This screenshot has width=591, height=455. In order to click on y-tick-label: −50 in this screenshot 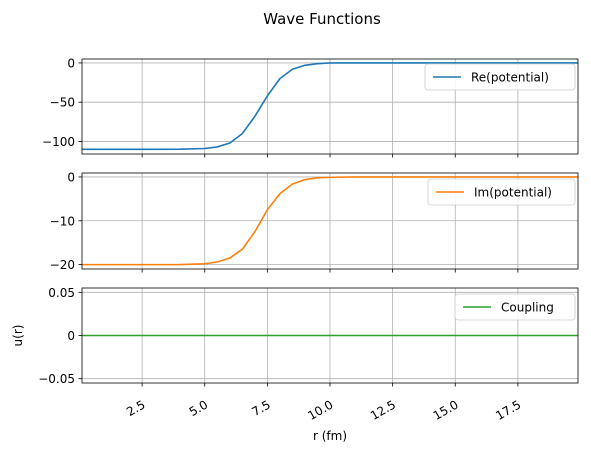, I will do `click(62, 103)`.